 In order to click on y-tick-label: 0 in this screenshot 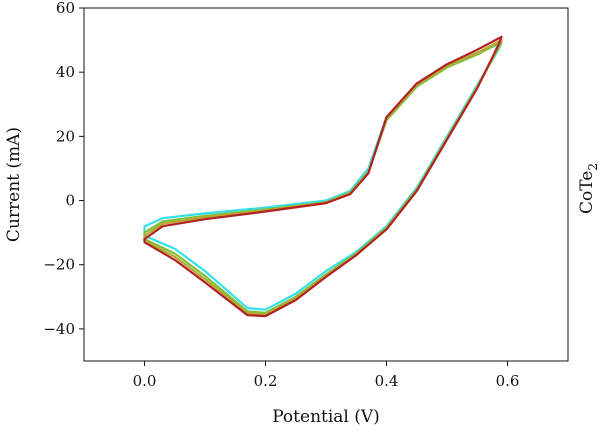, I will do `click(70, 201)`.